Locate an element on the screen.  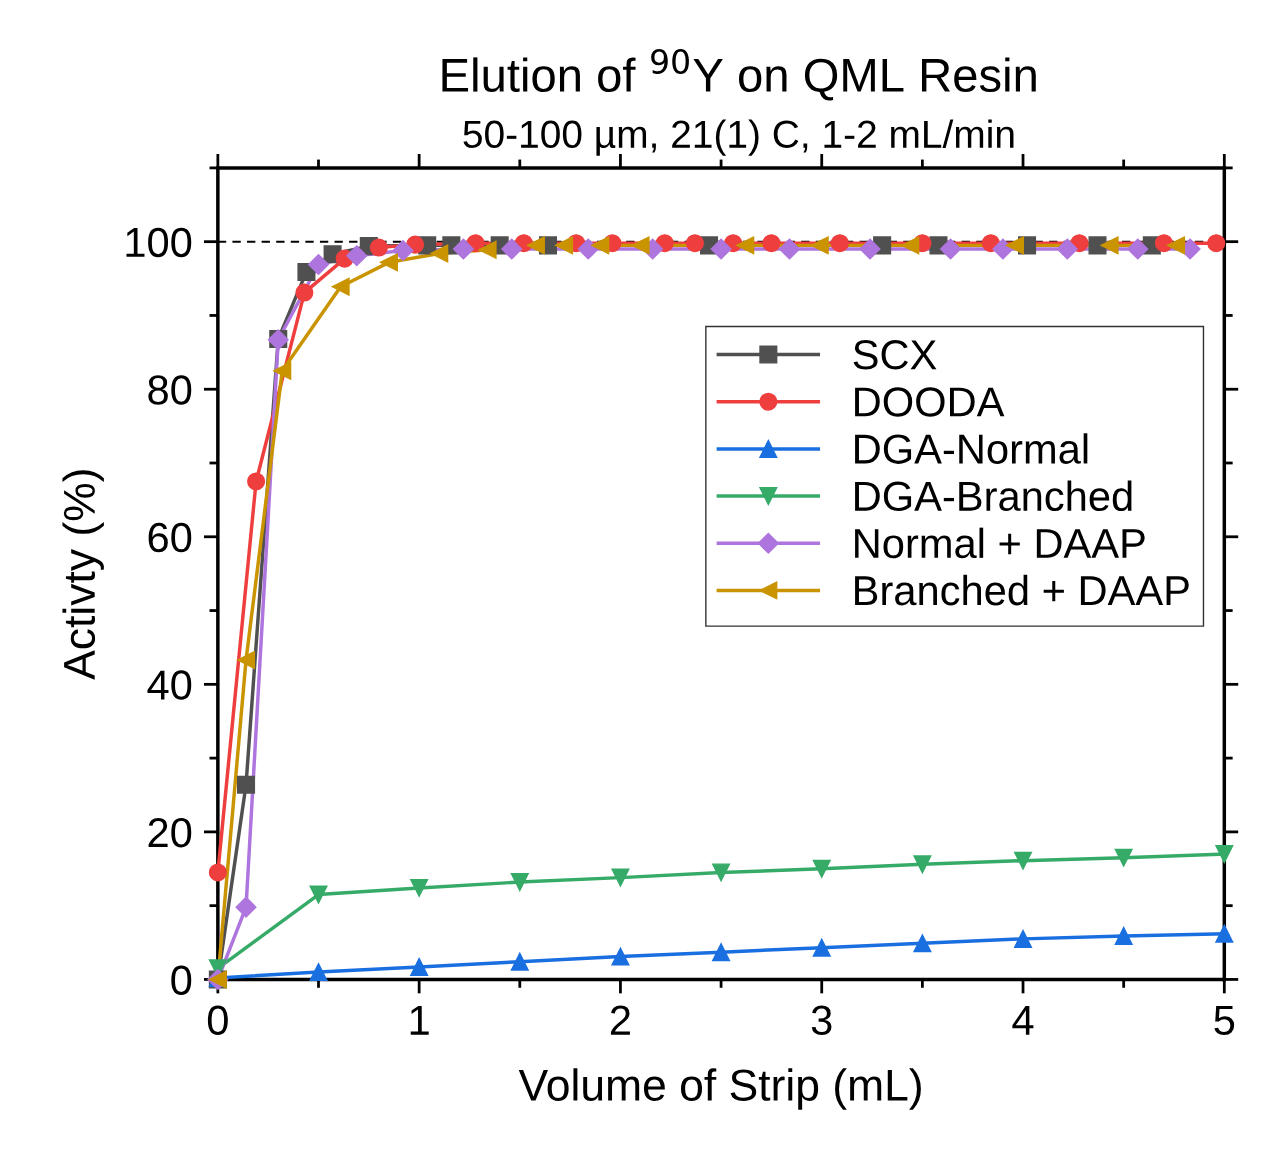
legend-label: Normal + DAAP is located at coordinates (1000, 543).